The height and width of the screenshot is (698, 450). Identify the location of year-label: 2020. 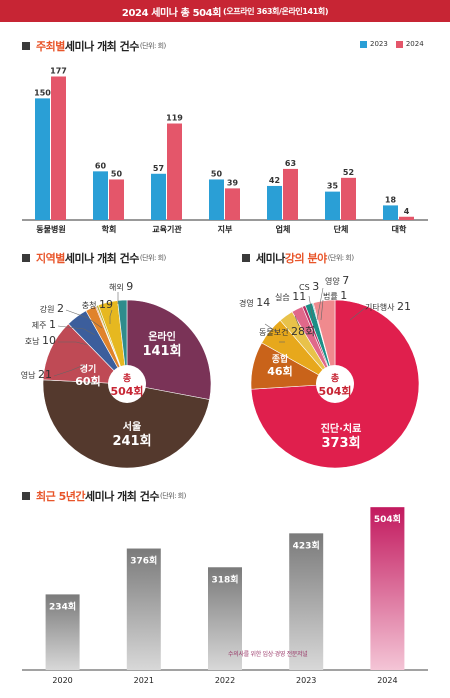
(62, 680).